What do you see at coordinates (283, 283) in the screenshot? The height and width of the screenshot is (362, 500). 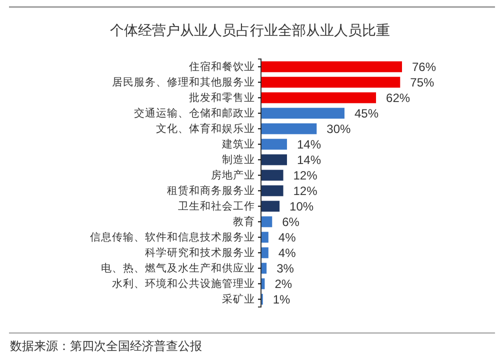 I see `data-label: 2%` at bounding box center [283, 283].